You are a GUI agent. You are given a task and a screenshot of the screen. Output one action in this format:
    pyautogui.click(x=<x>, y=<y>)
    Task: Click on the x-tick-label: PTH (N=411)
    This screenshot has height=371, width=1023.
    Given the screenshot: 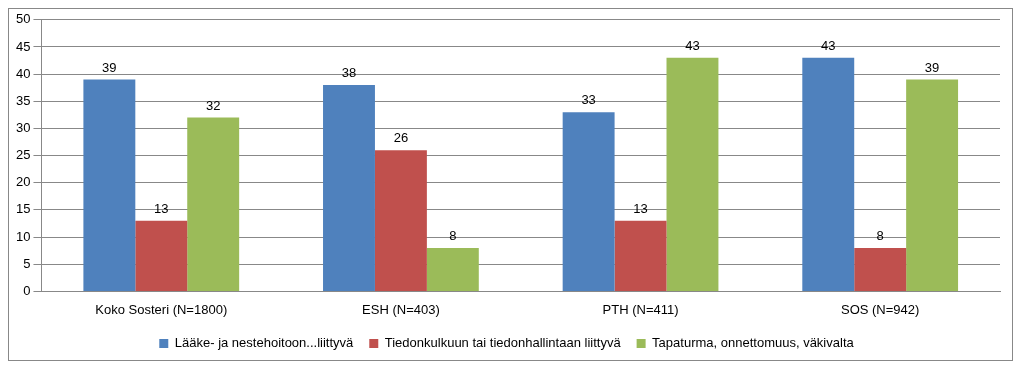 What is the action you would take?
    pyautogui.click(x=640, y=309)
    